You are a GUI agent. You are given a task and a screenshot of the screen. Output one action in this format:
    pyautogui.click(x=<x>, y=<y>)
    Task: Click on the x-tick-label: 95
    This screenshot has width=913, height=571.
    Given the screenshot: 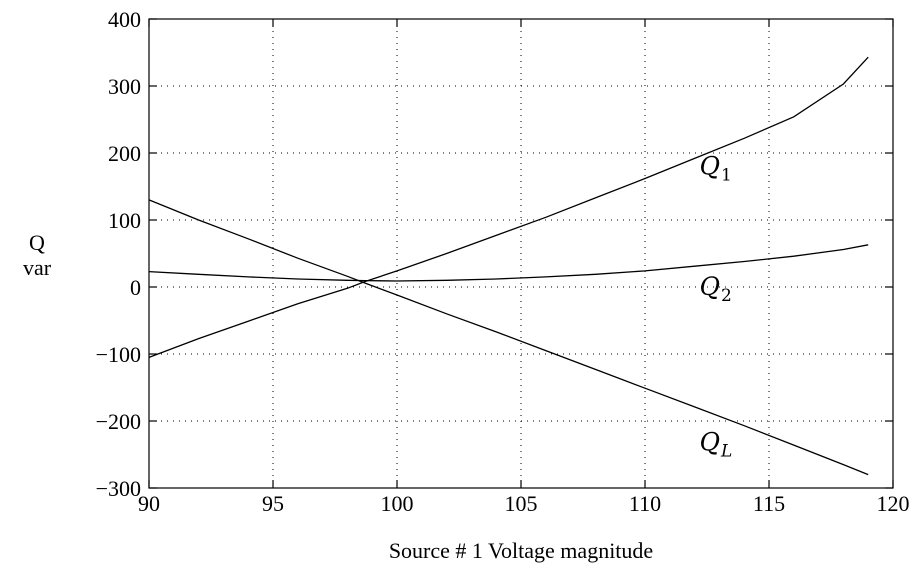 What is the action you would take?
    pyautogui.click(x=273, y=503)
    